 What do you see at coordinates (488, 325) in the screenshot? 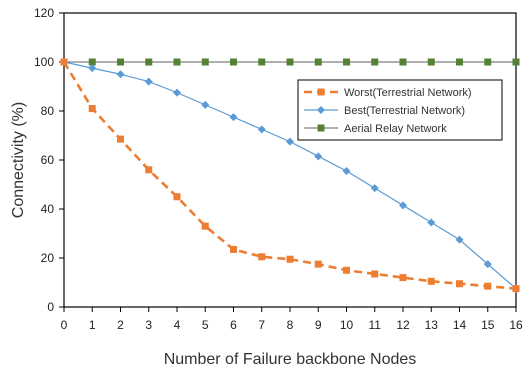
I see `x-tick-label: 15` at bounding box center [488, 325].